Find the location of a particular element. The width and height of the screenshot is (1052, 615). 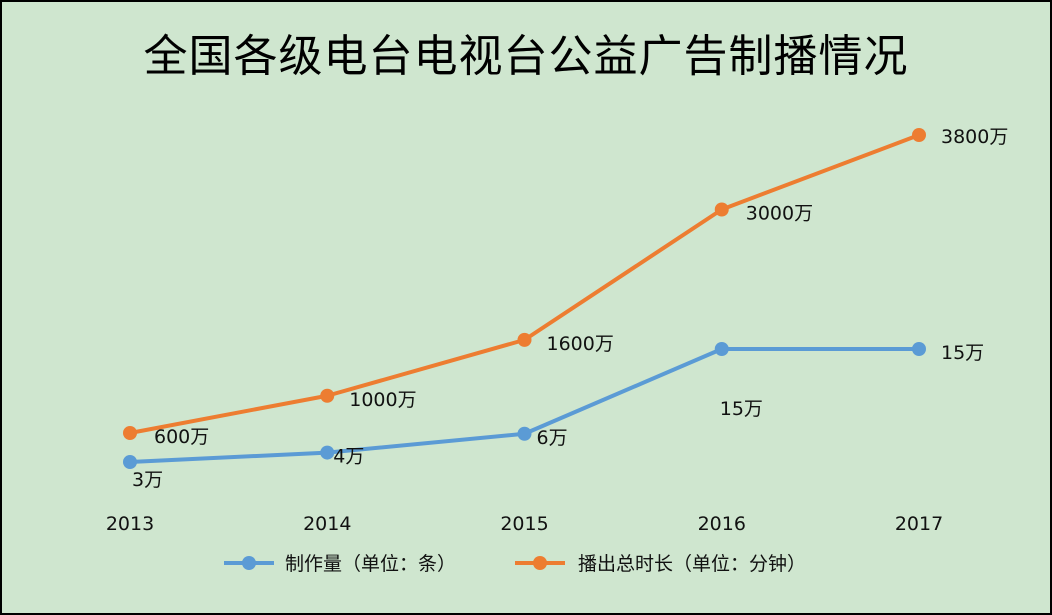

data-label: 1600万 is located at coordinates (580, 344).